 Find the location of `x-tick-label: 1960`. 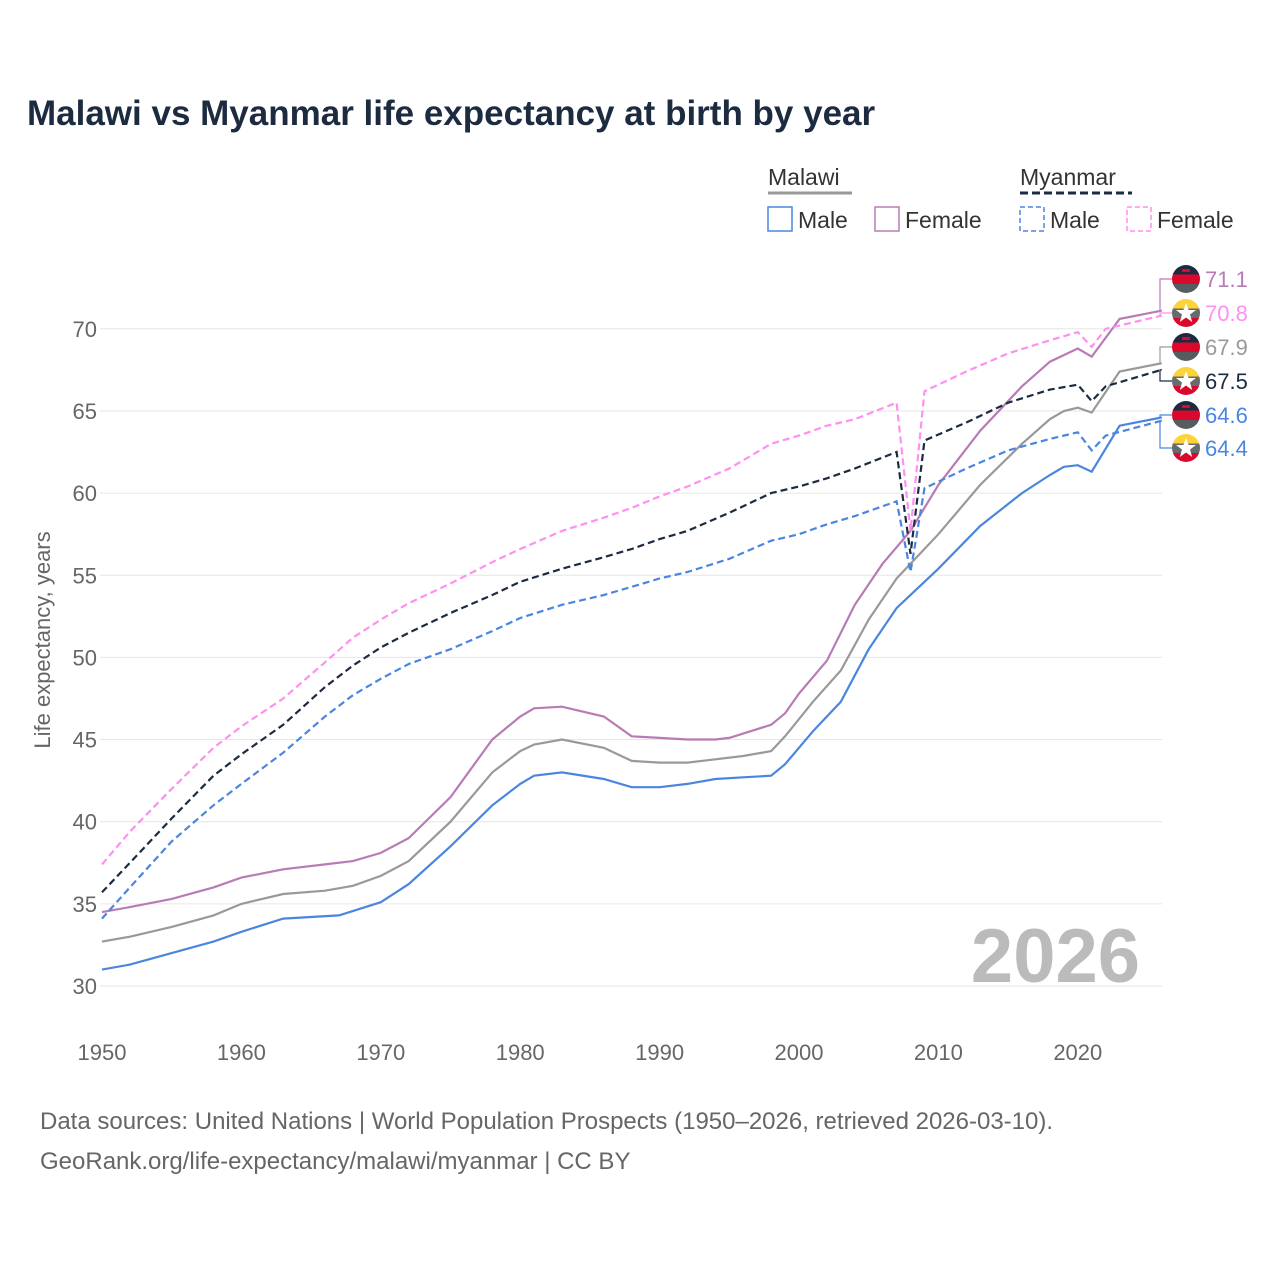

x-tick-label: 1960 is located at coordinates (241, 1052).